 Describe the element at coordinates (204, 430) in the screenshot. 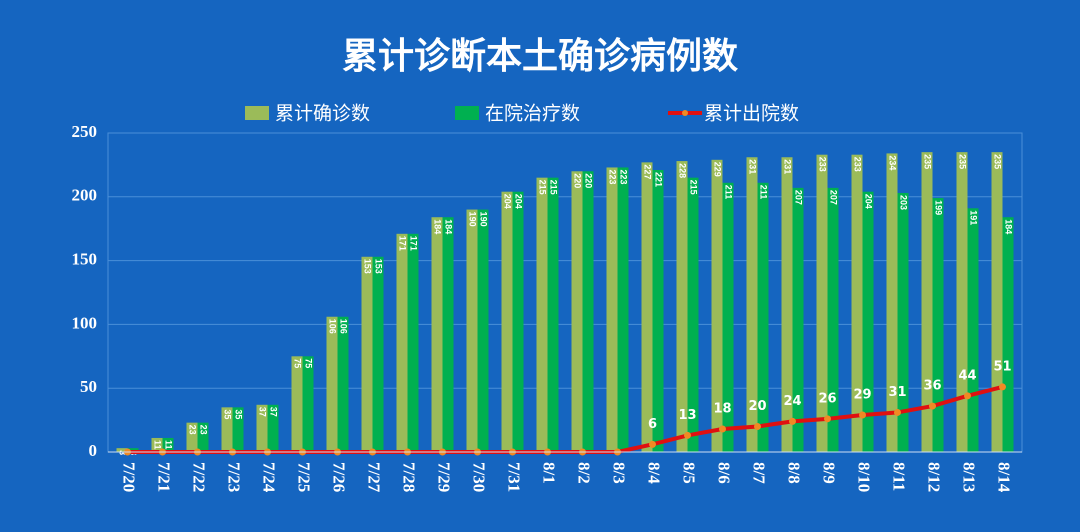

I see `value-label: 23` at that location.